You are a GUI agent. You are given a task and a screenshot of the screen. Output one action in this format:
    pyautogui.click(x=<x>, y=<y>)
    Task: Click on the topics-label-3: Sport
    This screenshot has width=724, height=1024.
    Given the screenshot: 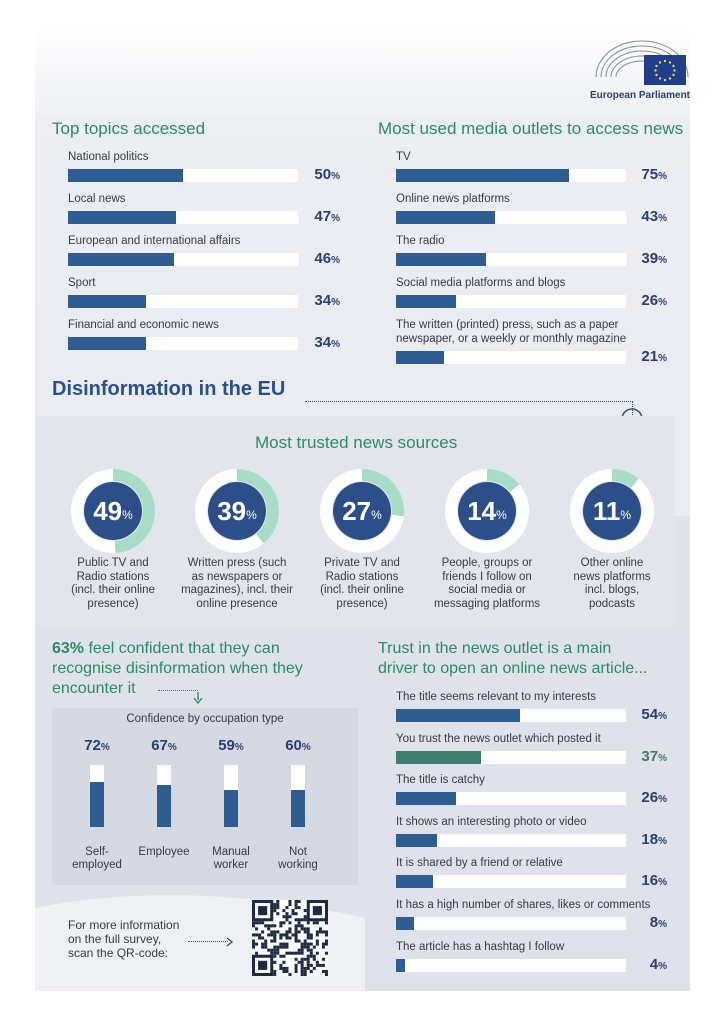 What is the action you would take?
    pyautogui.click(x=82, y=283)
    